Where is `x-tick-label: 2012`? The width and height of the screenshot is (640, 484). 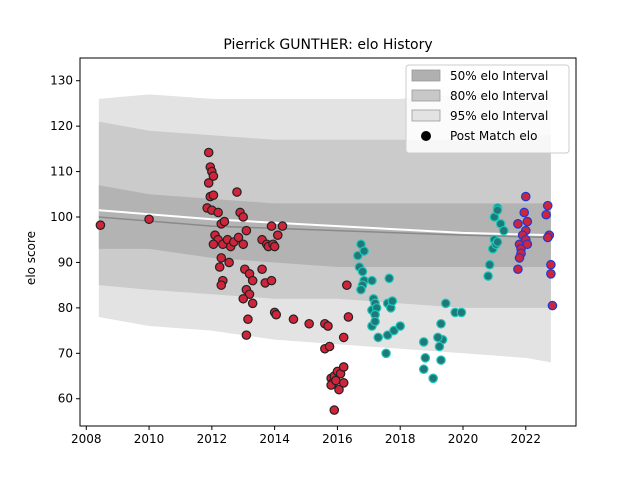 x-tick-label: 2012 is located at coordinates (212, 439).